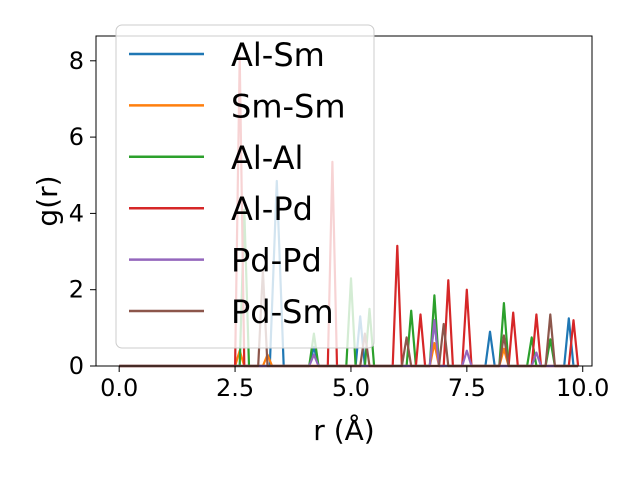 The image size is (640, 484). What do you see at coordinates (272, 209) in the screenshot?
I see `legend-label-al-pd: Al-Pd` at bounding box center [272, 209].